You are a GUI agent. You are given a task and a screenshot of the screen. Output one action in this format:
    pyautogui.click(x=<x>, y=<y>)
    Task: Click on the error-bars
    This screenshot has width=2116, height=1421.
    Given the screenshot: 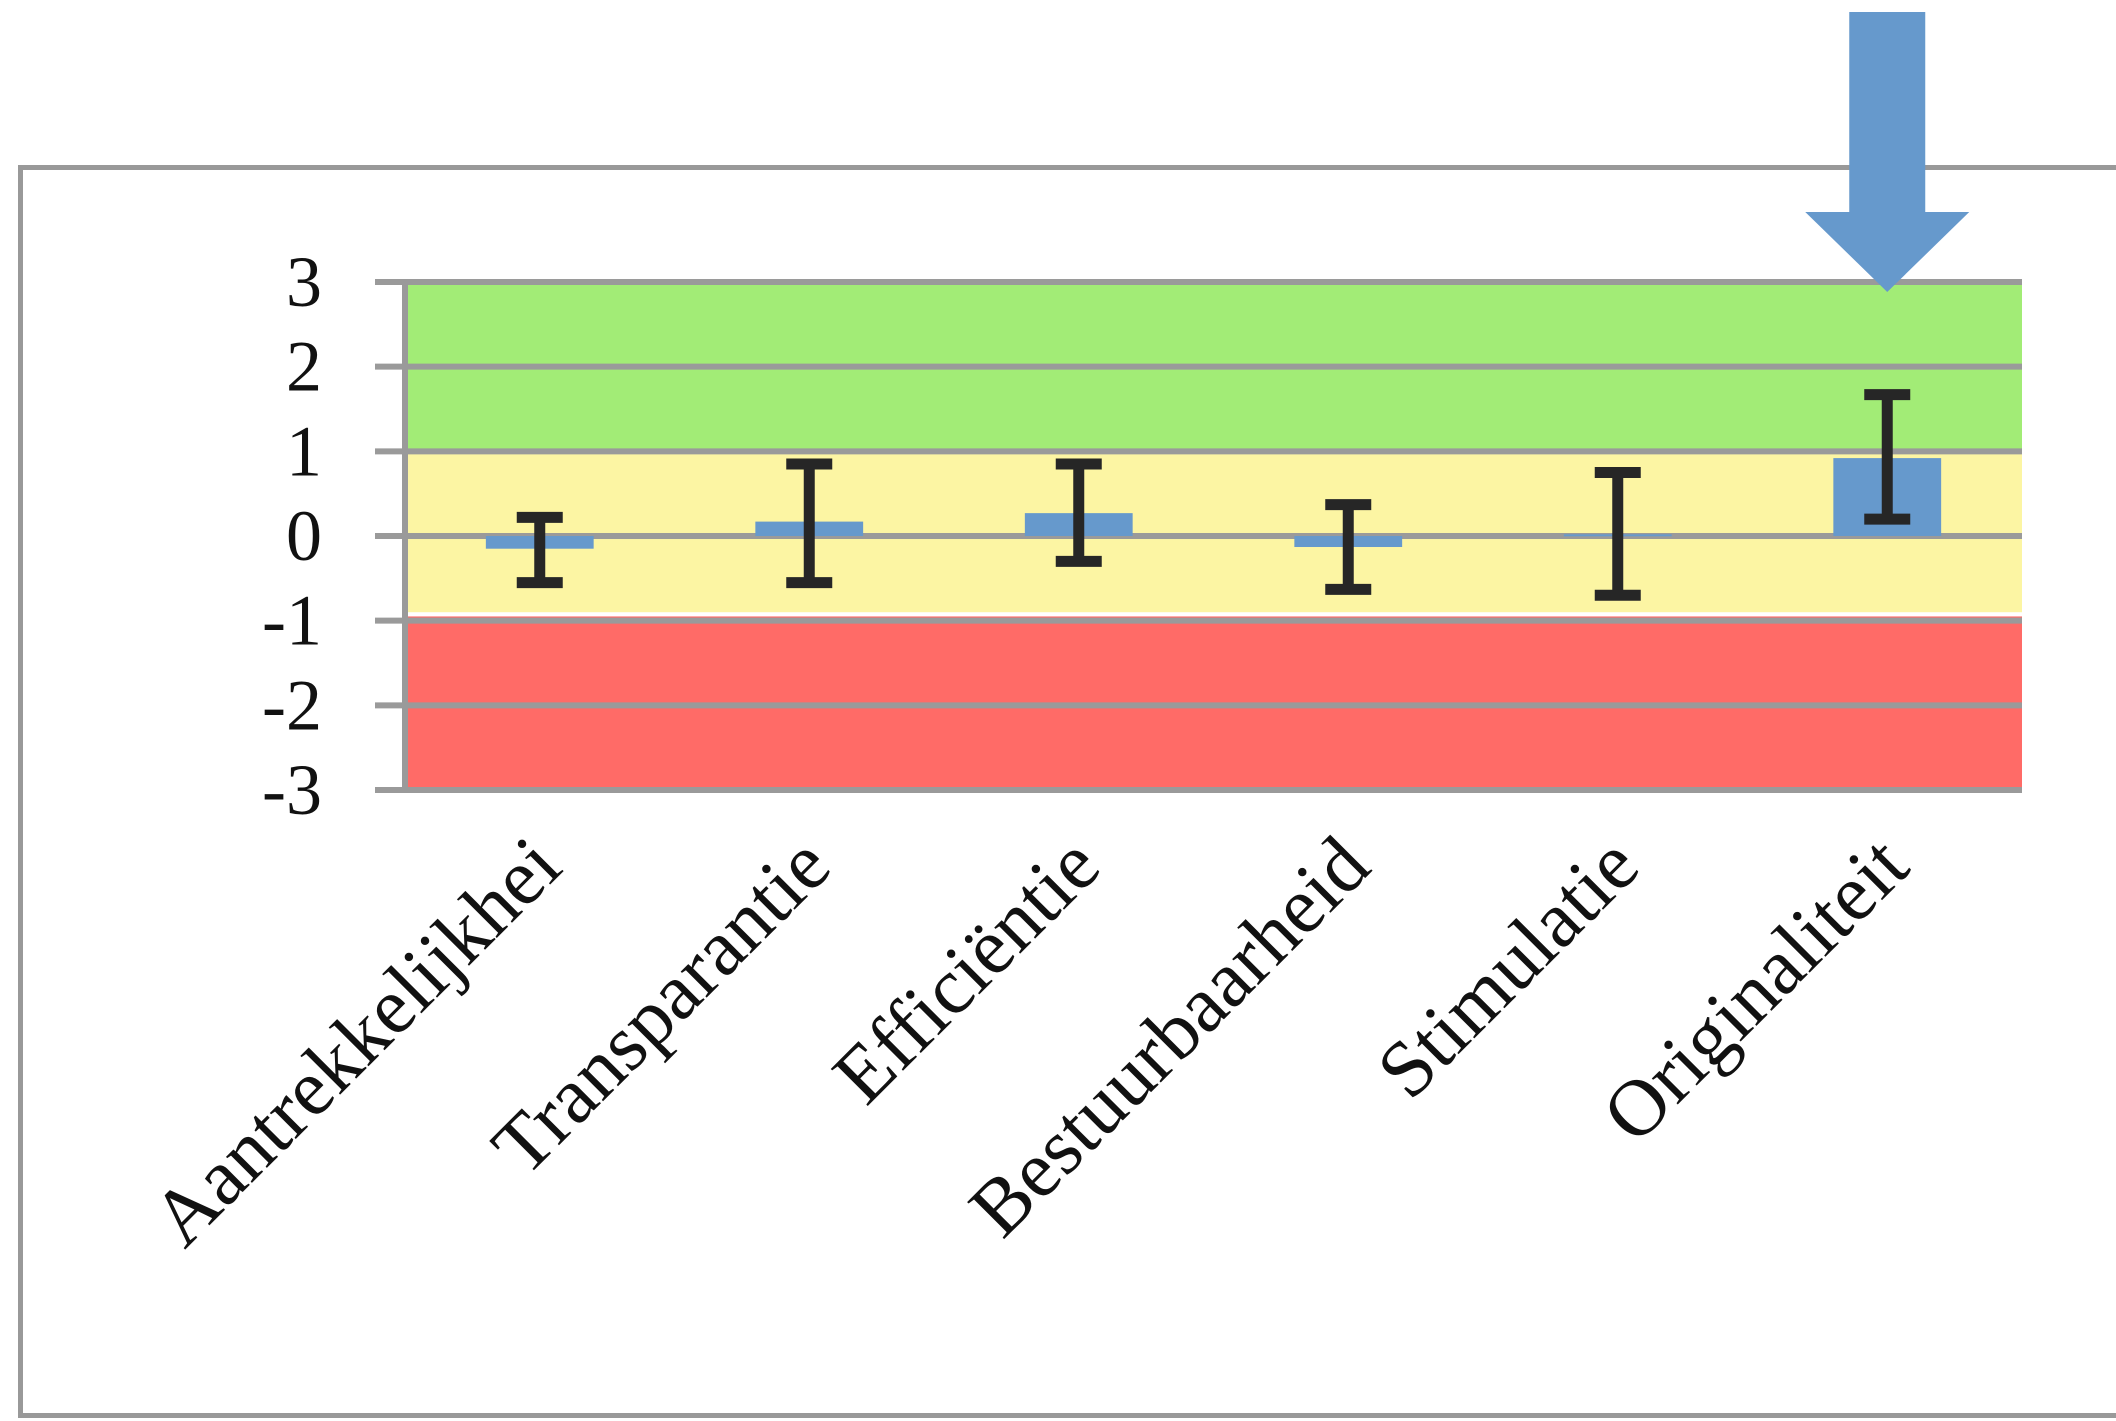 What is the action you would take?
    pyautogui.click(x=1213, y=495)
    